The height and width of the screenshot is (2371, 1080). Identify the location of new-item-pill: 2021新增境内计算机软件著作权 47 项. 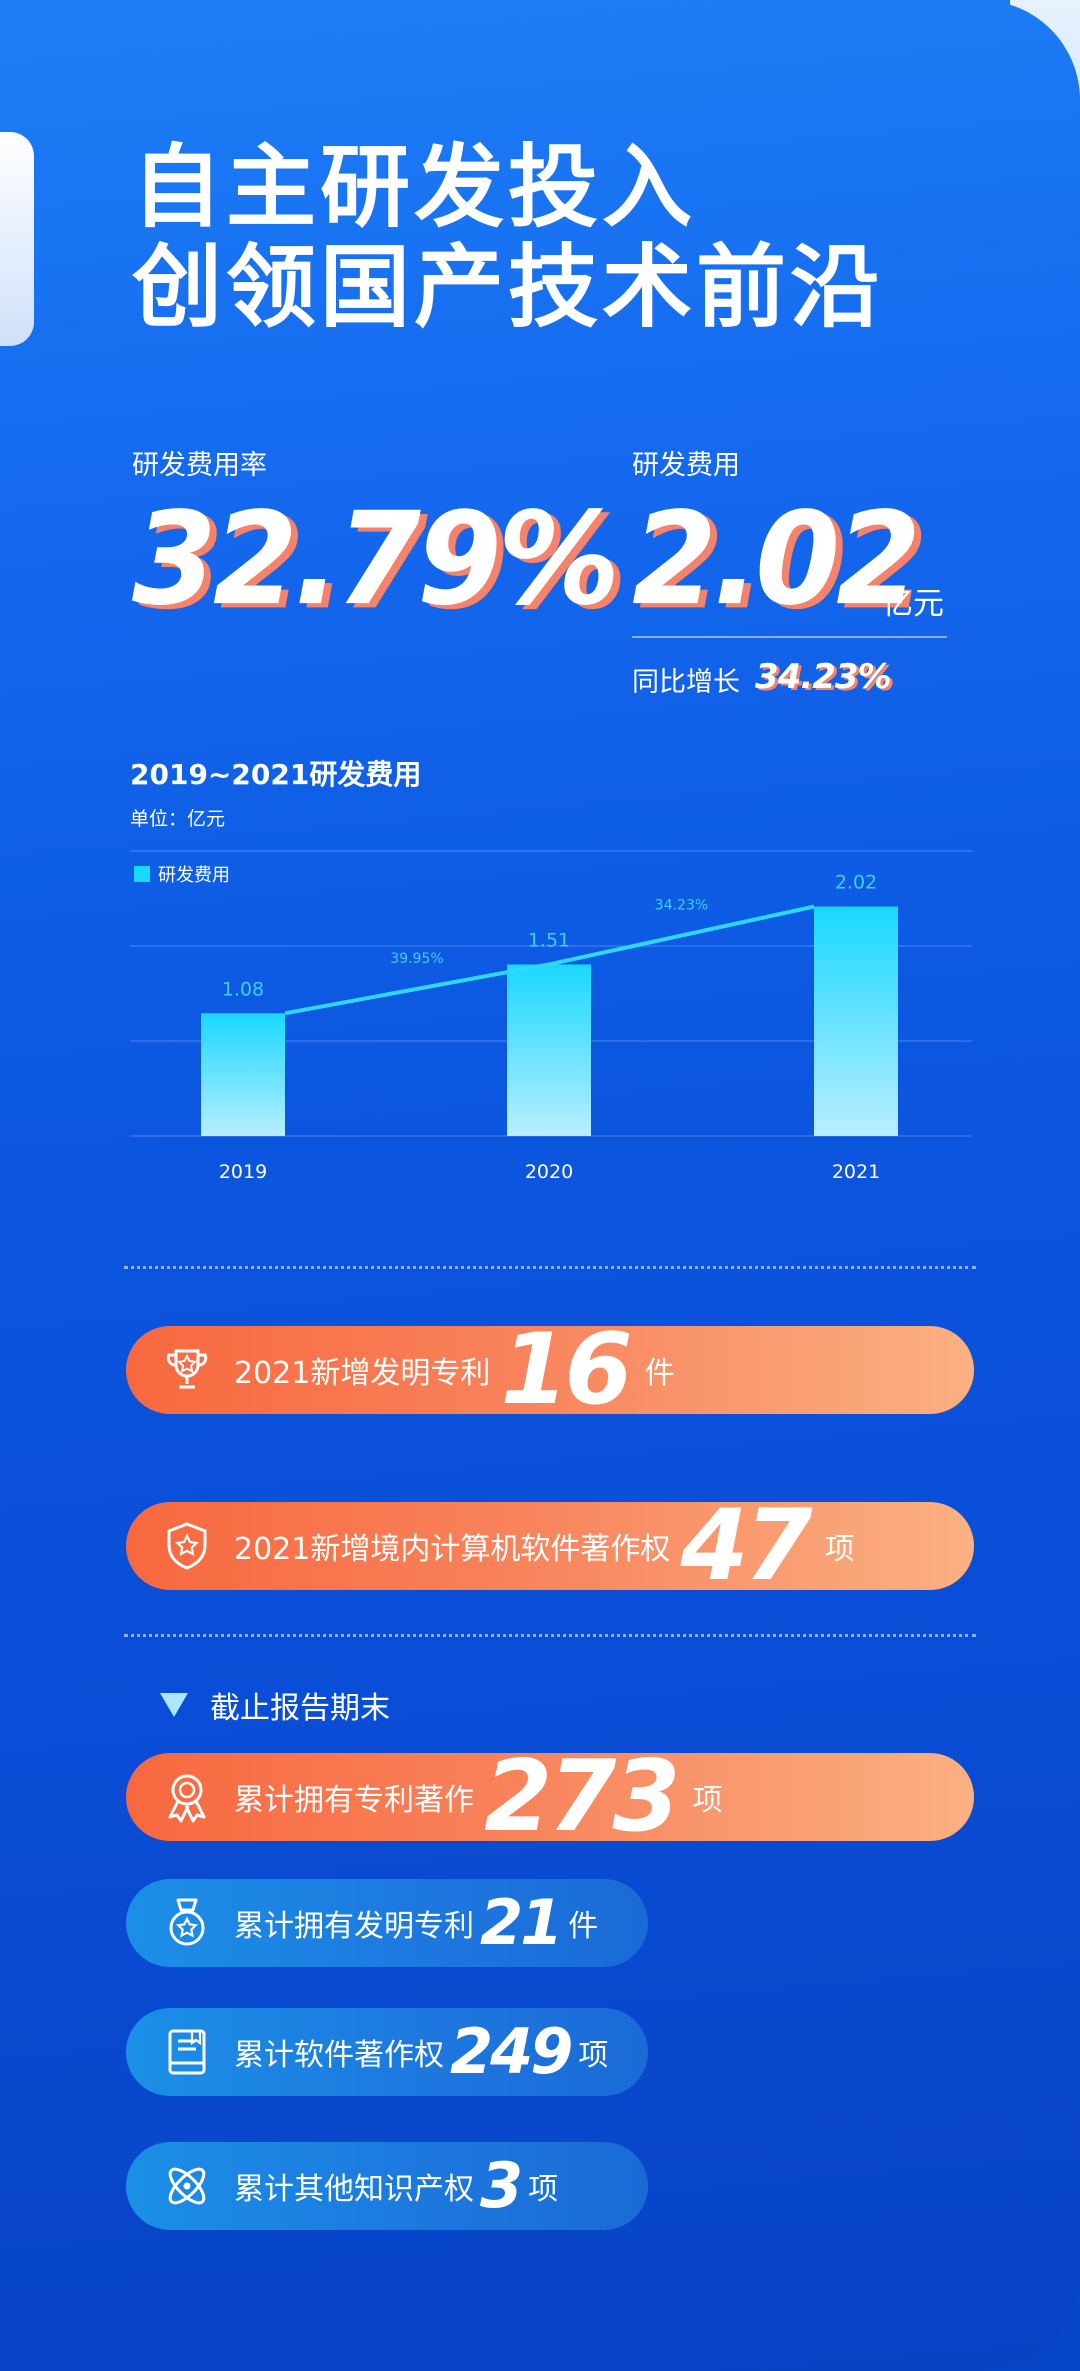
(550, 1546).